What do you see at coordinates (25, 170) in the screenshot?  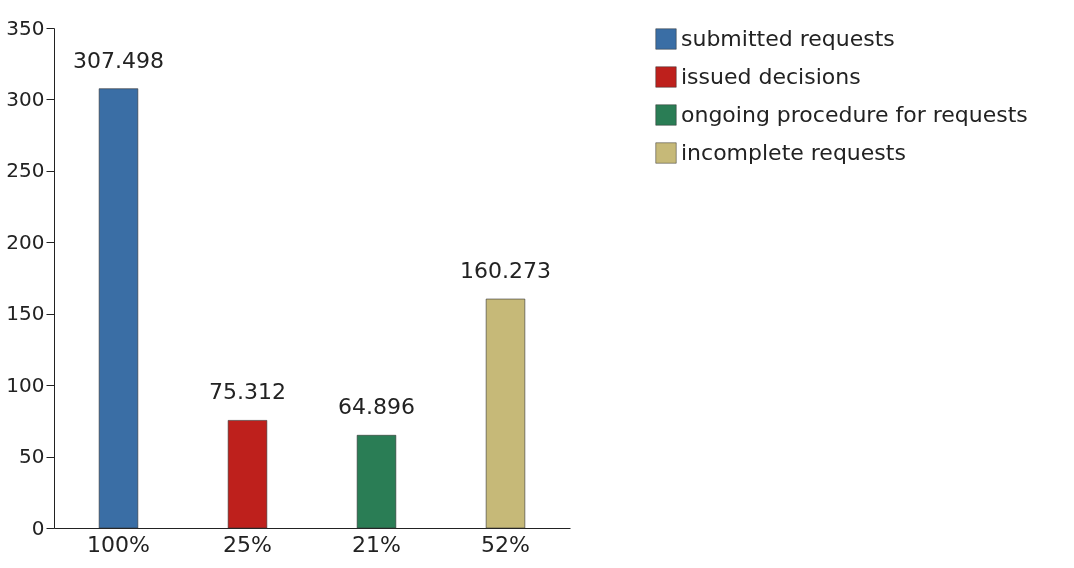 I see `y-tick-label: 250` at bounding box center [25, 170].